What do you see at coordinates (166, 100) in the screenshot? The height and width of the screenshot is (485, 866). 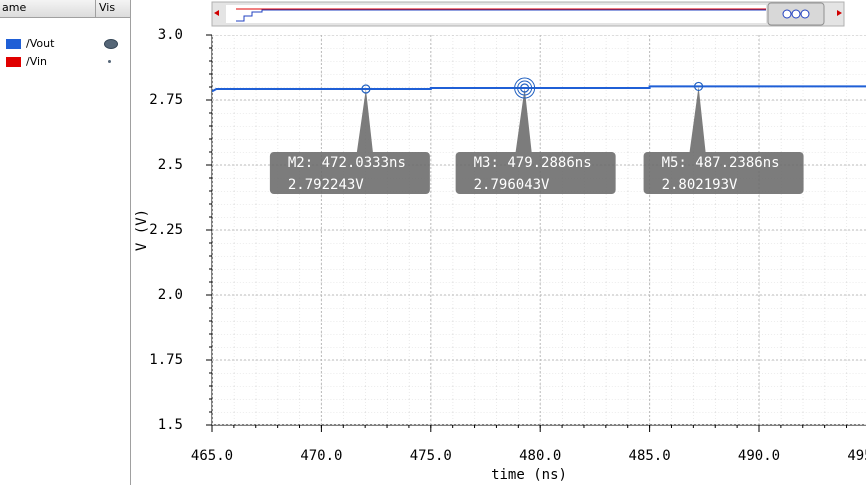 I see `y-tick-label: 2.75` at bounding box center [166, 100].